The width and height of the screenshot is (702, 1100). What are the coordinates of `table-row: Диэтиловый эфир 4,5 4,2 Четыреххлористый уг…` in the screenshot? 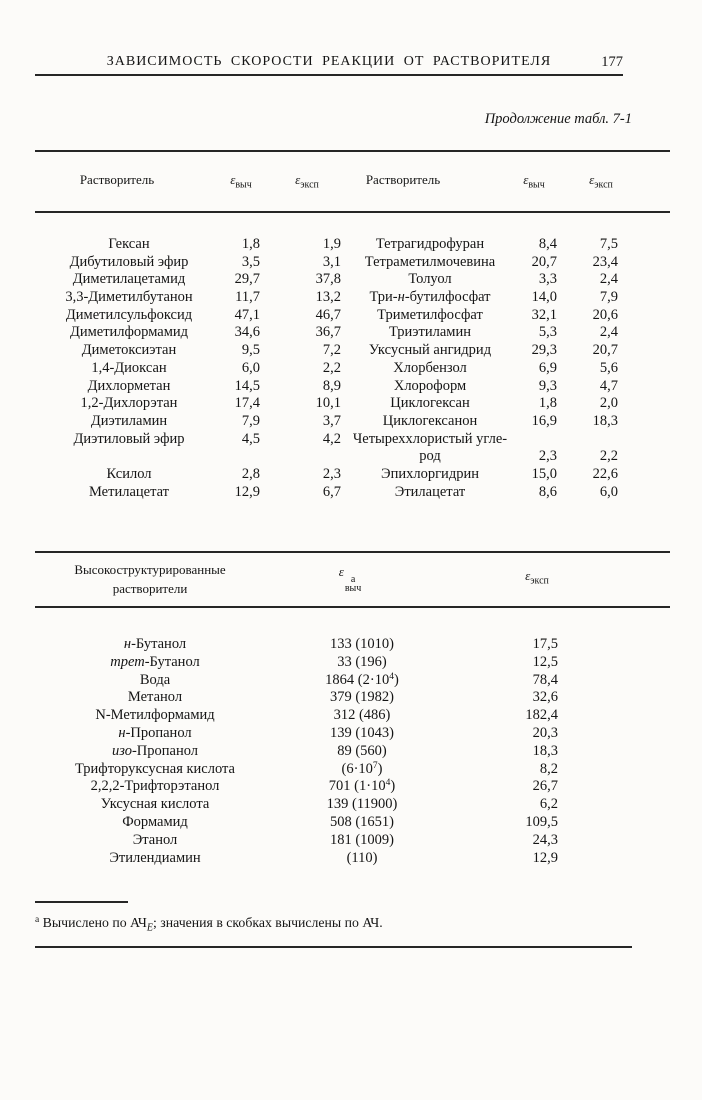 It's located at (351, 440).